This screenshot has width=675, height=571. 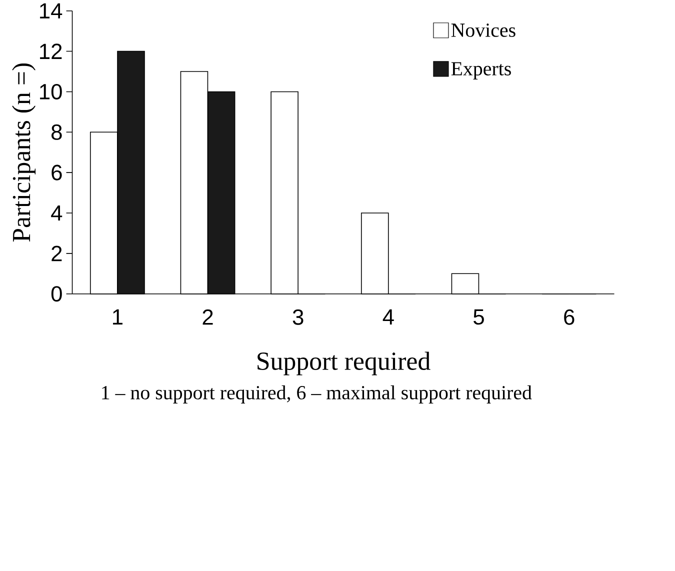 What do you see at coordinates (57, 254) in the screenshot?
I see `y-tick-label: 2` at bounding box center [57, 254].